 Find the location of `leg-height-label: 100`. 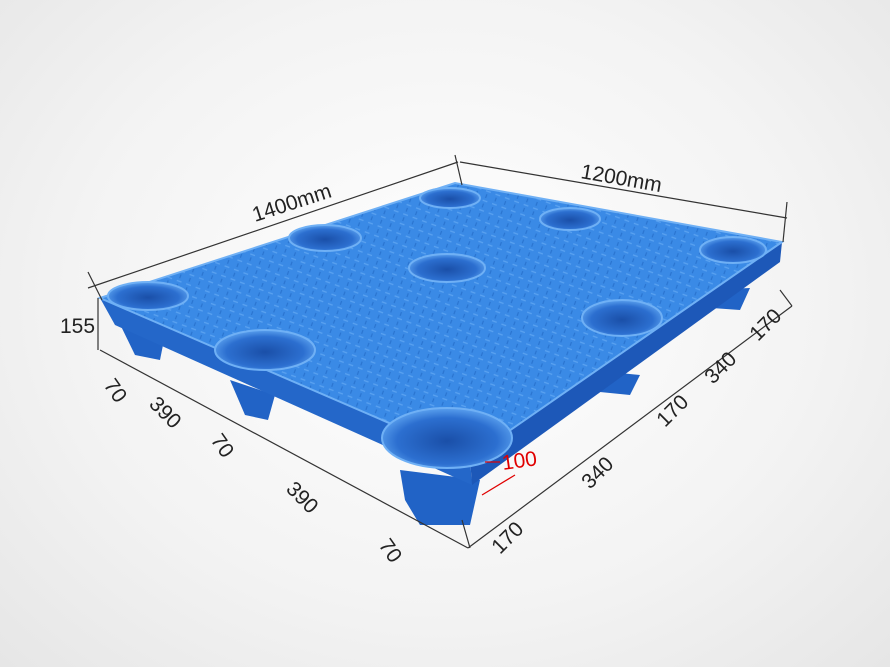

leg-height-label: 100 is located at coordinates (519, 461).